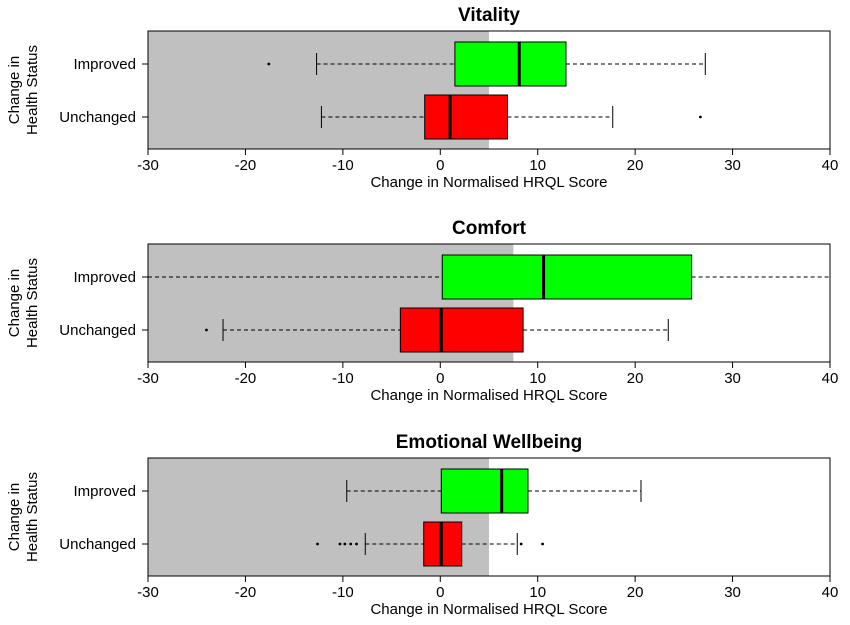  What do you see at coordinates (489, 442) in the screenshot?
I see `chart-title: Emotional Wellbeing` at bounding box center [489, 442].